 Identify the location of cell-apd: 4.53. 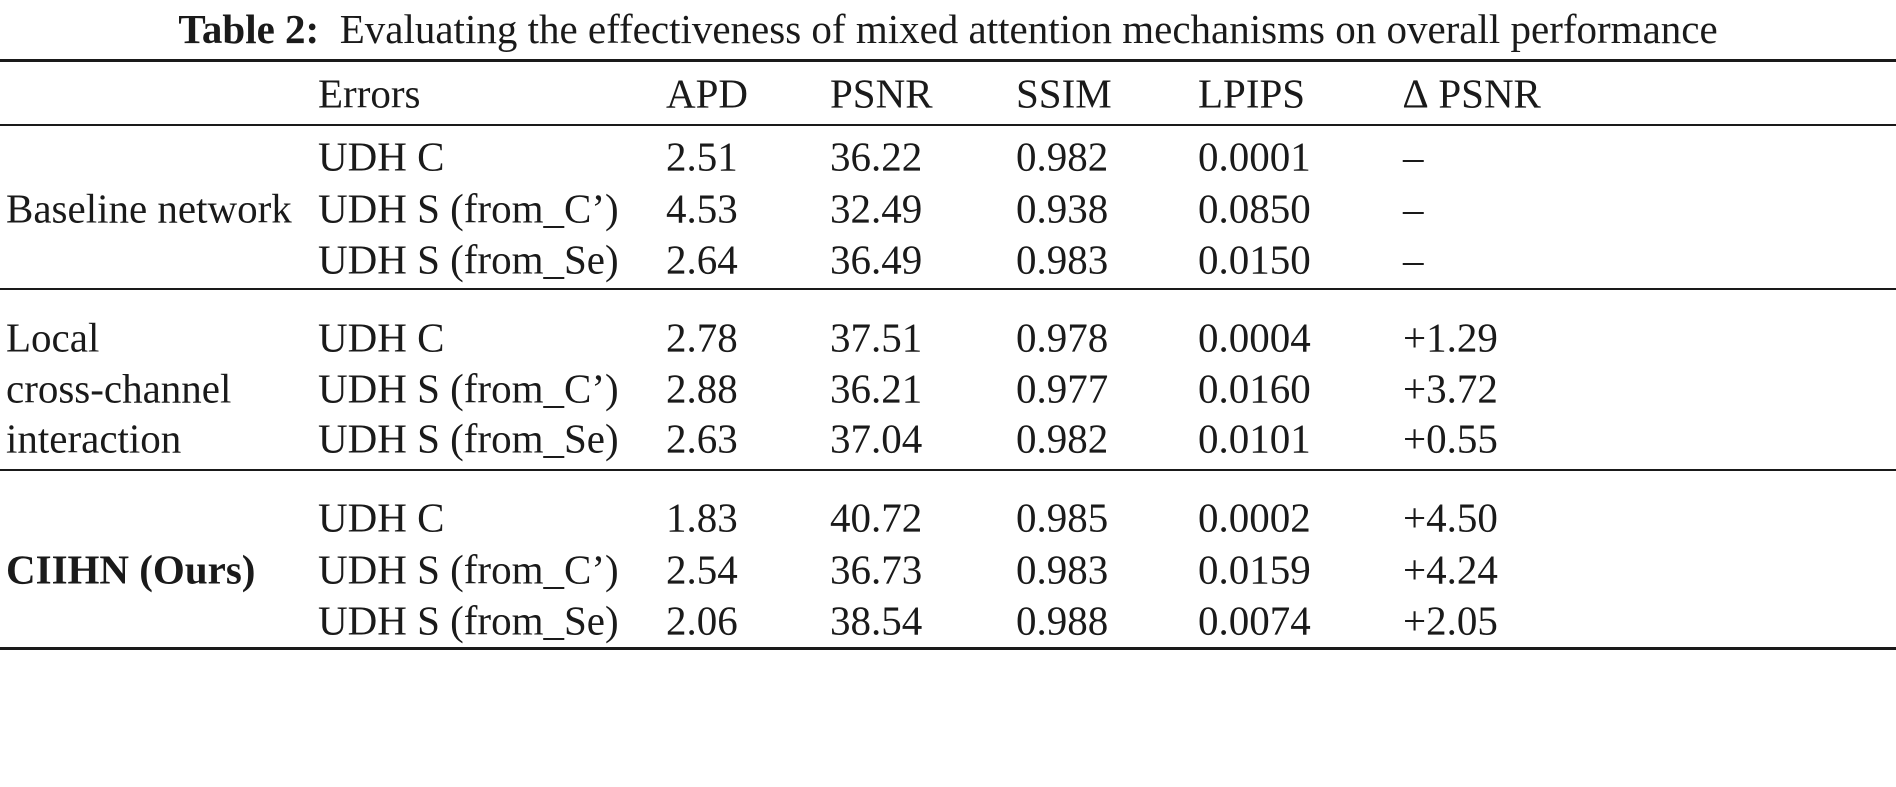
(702, 208).